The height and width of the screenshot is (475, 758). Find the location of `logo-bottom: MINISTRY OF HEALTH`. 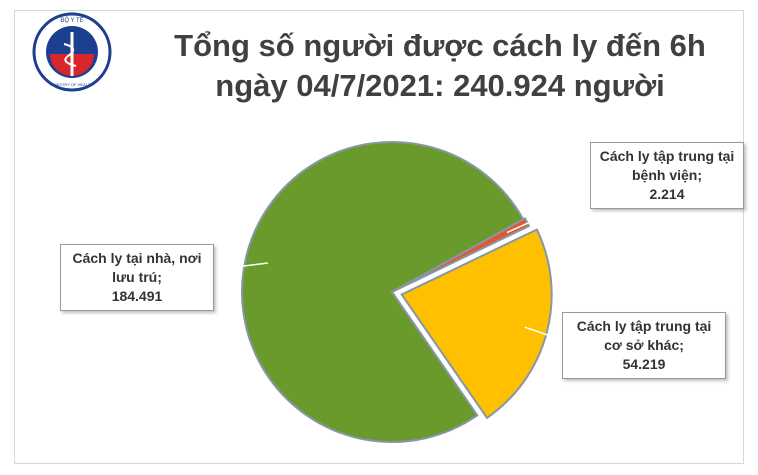

logo-bottom: MINISTRY OF HEALTH is located at coordinates (72, 84).